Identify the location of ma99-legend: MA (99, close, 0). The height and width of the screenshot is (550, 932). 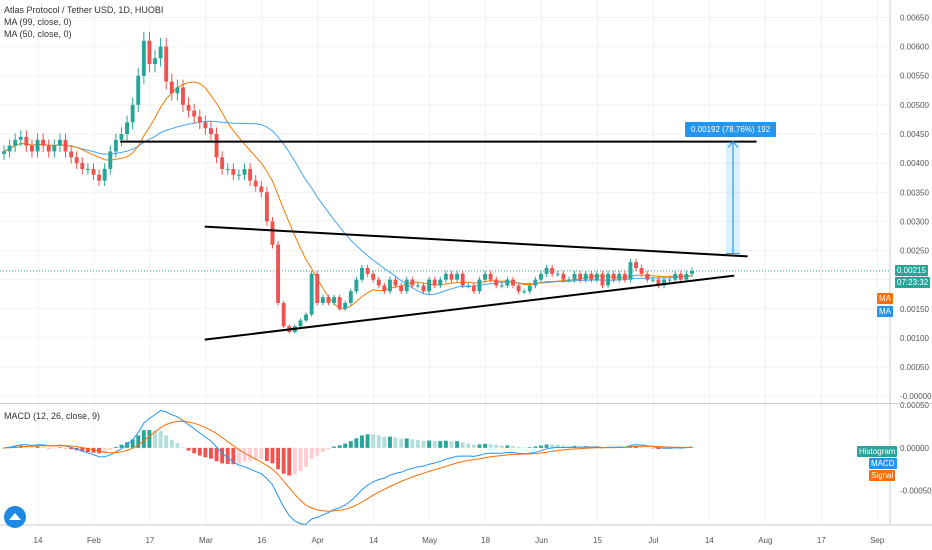
(38, 22).